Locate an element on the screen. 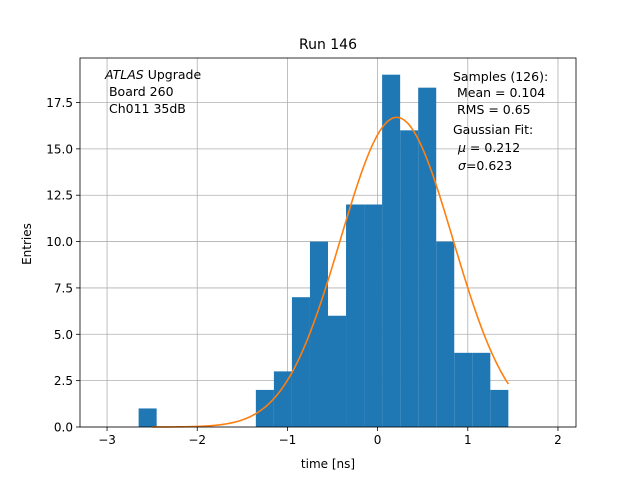 This screenshot has height=480, width=640. samples-label: Samples (126): is located at coordinates (500, 76).